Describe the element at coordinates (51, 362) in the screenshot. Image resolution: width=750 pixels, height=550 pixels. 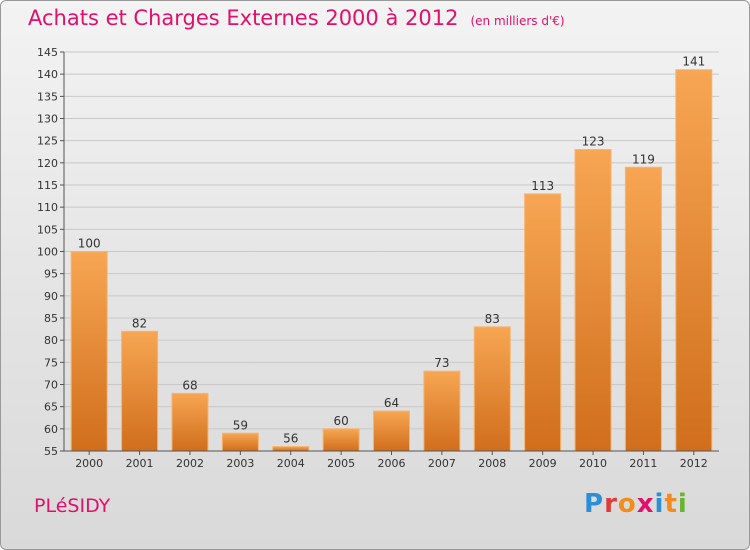
I see `y-tick-label: 75` at that location.